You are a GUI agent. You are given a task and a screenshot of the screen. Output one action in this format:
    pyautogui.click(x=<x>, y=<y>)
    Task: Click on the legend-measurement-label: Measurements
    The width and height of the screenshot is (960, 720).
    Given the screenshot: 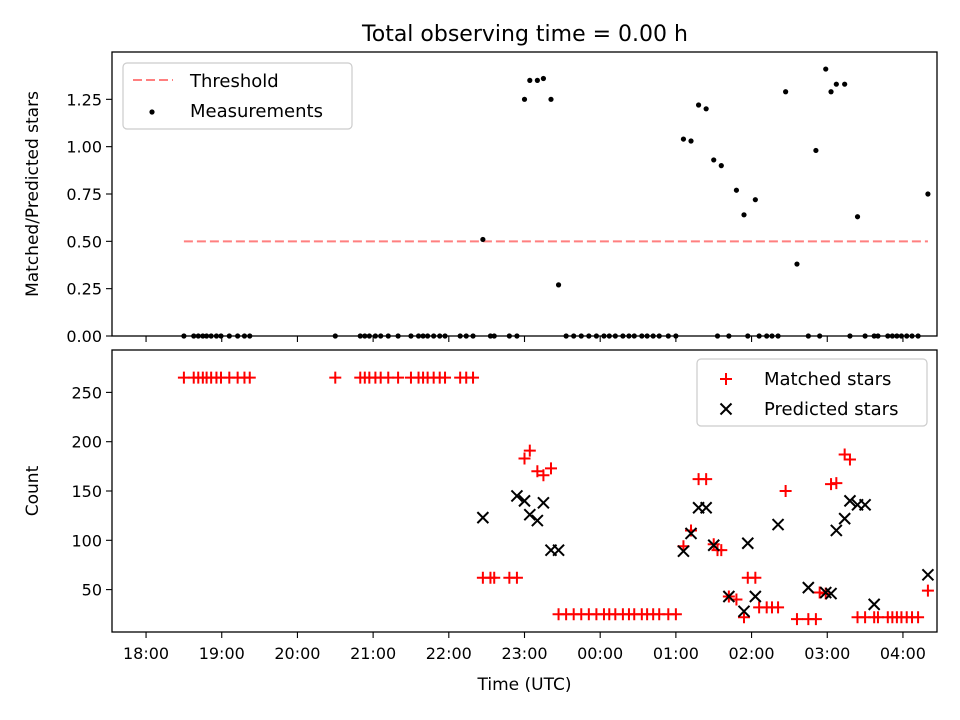 What is the action you would take?
    pyautogui.click(x=256, y=111)
    